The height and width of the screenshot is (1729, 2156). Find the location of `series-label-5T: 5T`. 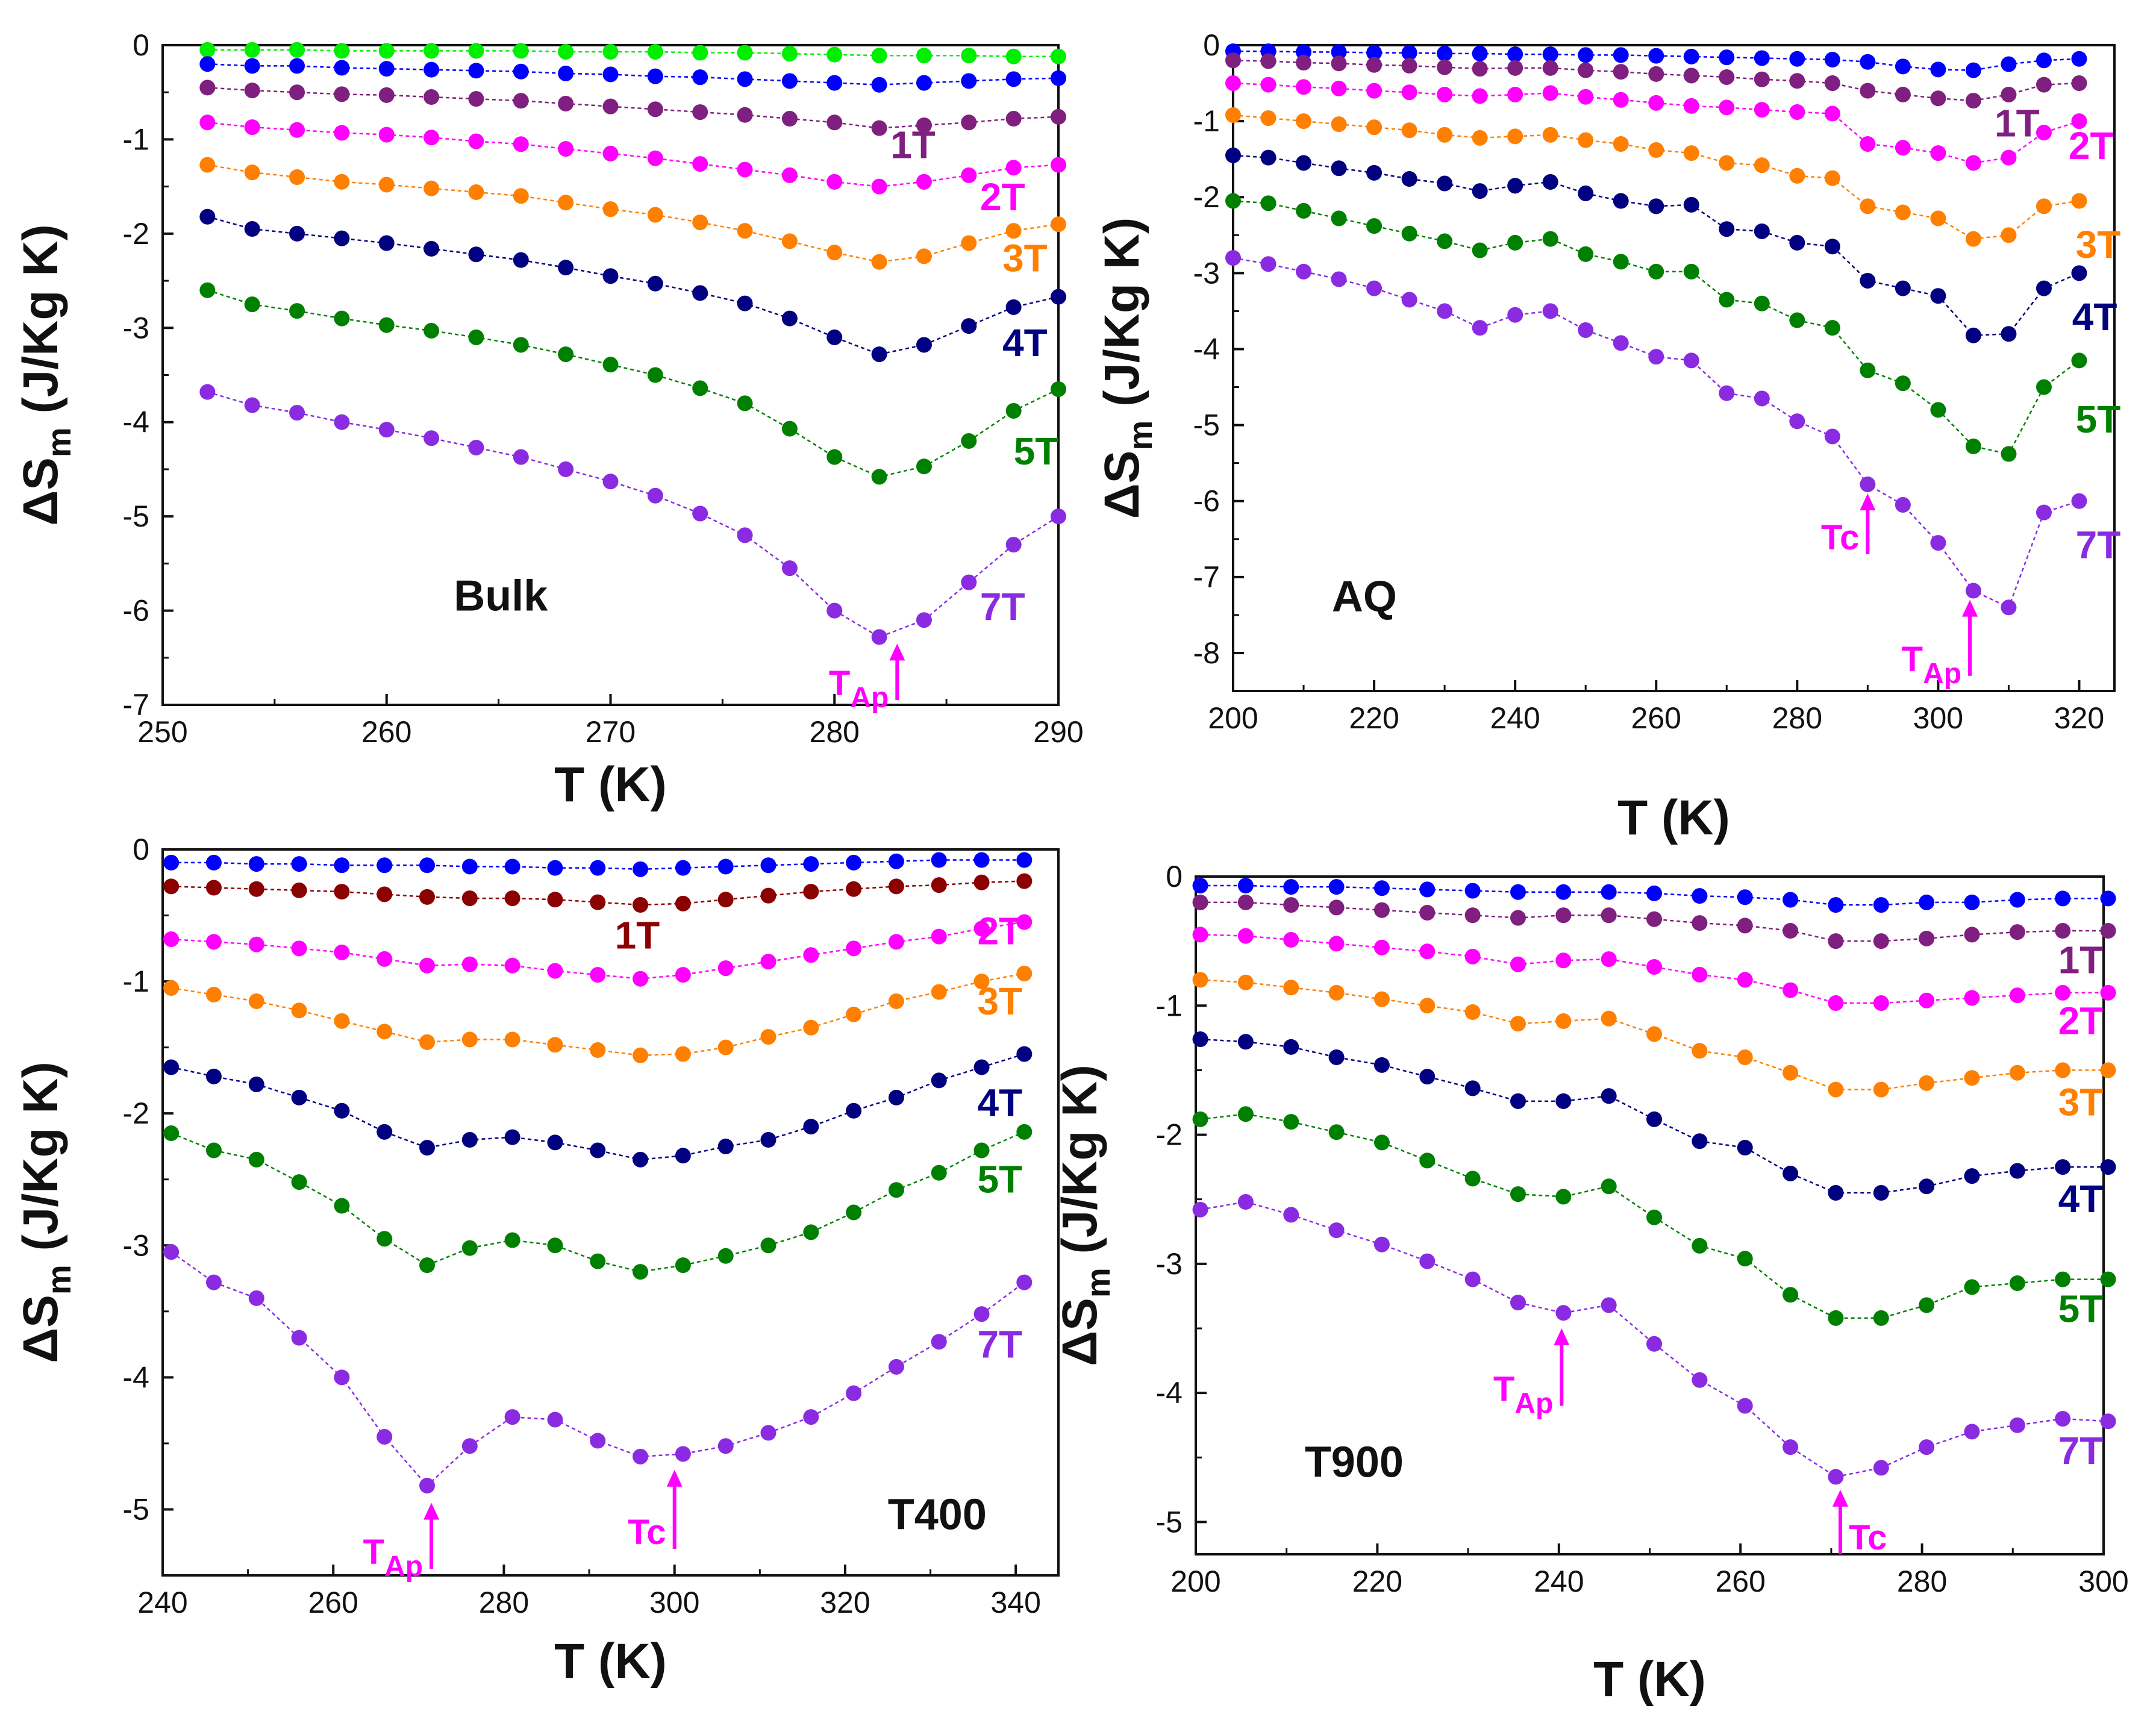

series-label-5T: 5T is located at coordinates (2098, 419).